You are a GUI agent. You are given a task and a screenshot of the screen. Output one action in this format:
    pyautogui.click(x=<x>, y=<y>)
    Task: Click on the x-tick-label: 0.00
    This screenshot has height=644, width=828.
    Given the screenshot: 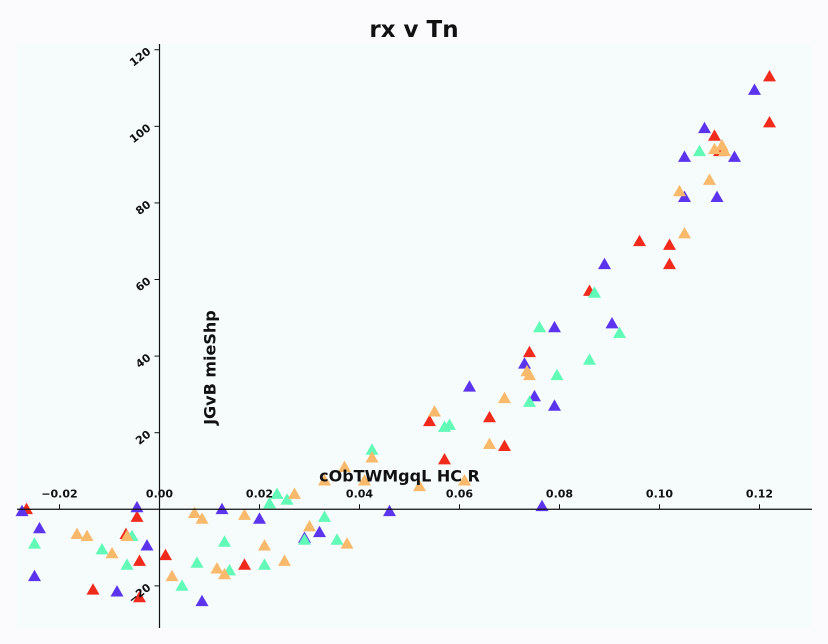 What is the action you would take?
    pyautogui.click(x=159, y=493)
    